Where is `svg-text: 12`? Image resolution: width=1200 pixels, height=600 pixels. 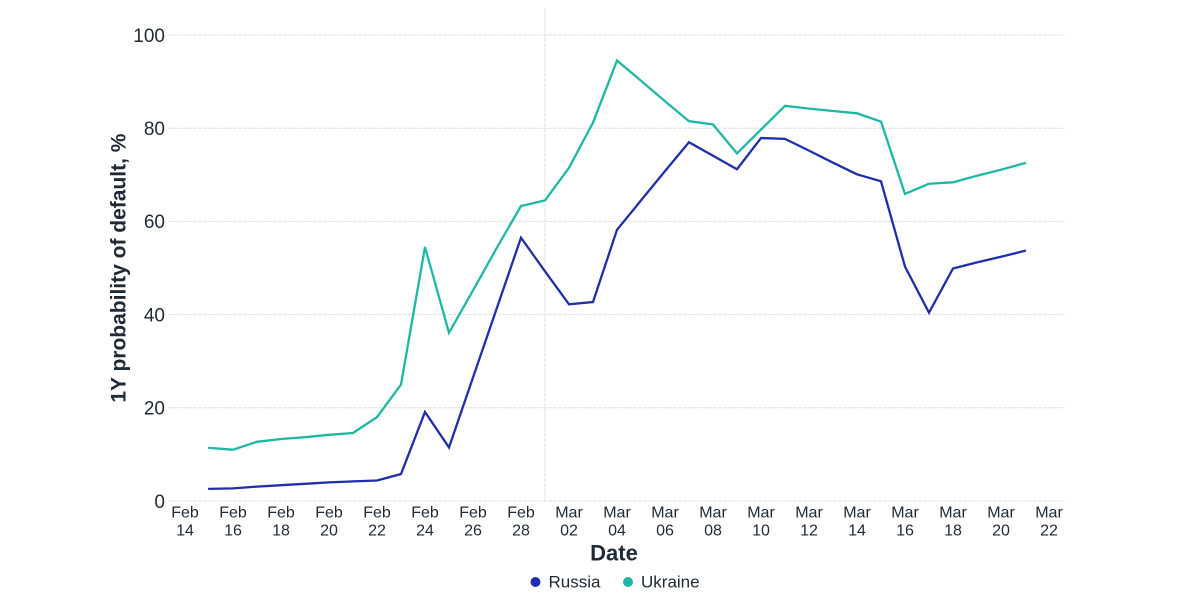
svg-text: 12 is located at coordinates (809, 531).